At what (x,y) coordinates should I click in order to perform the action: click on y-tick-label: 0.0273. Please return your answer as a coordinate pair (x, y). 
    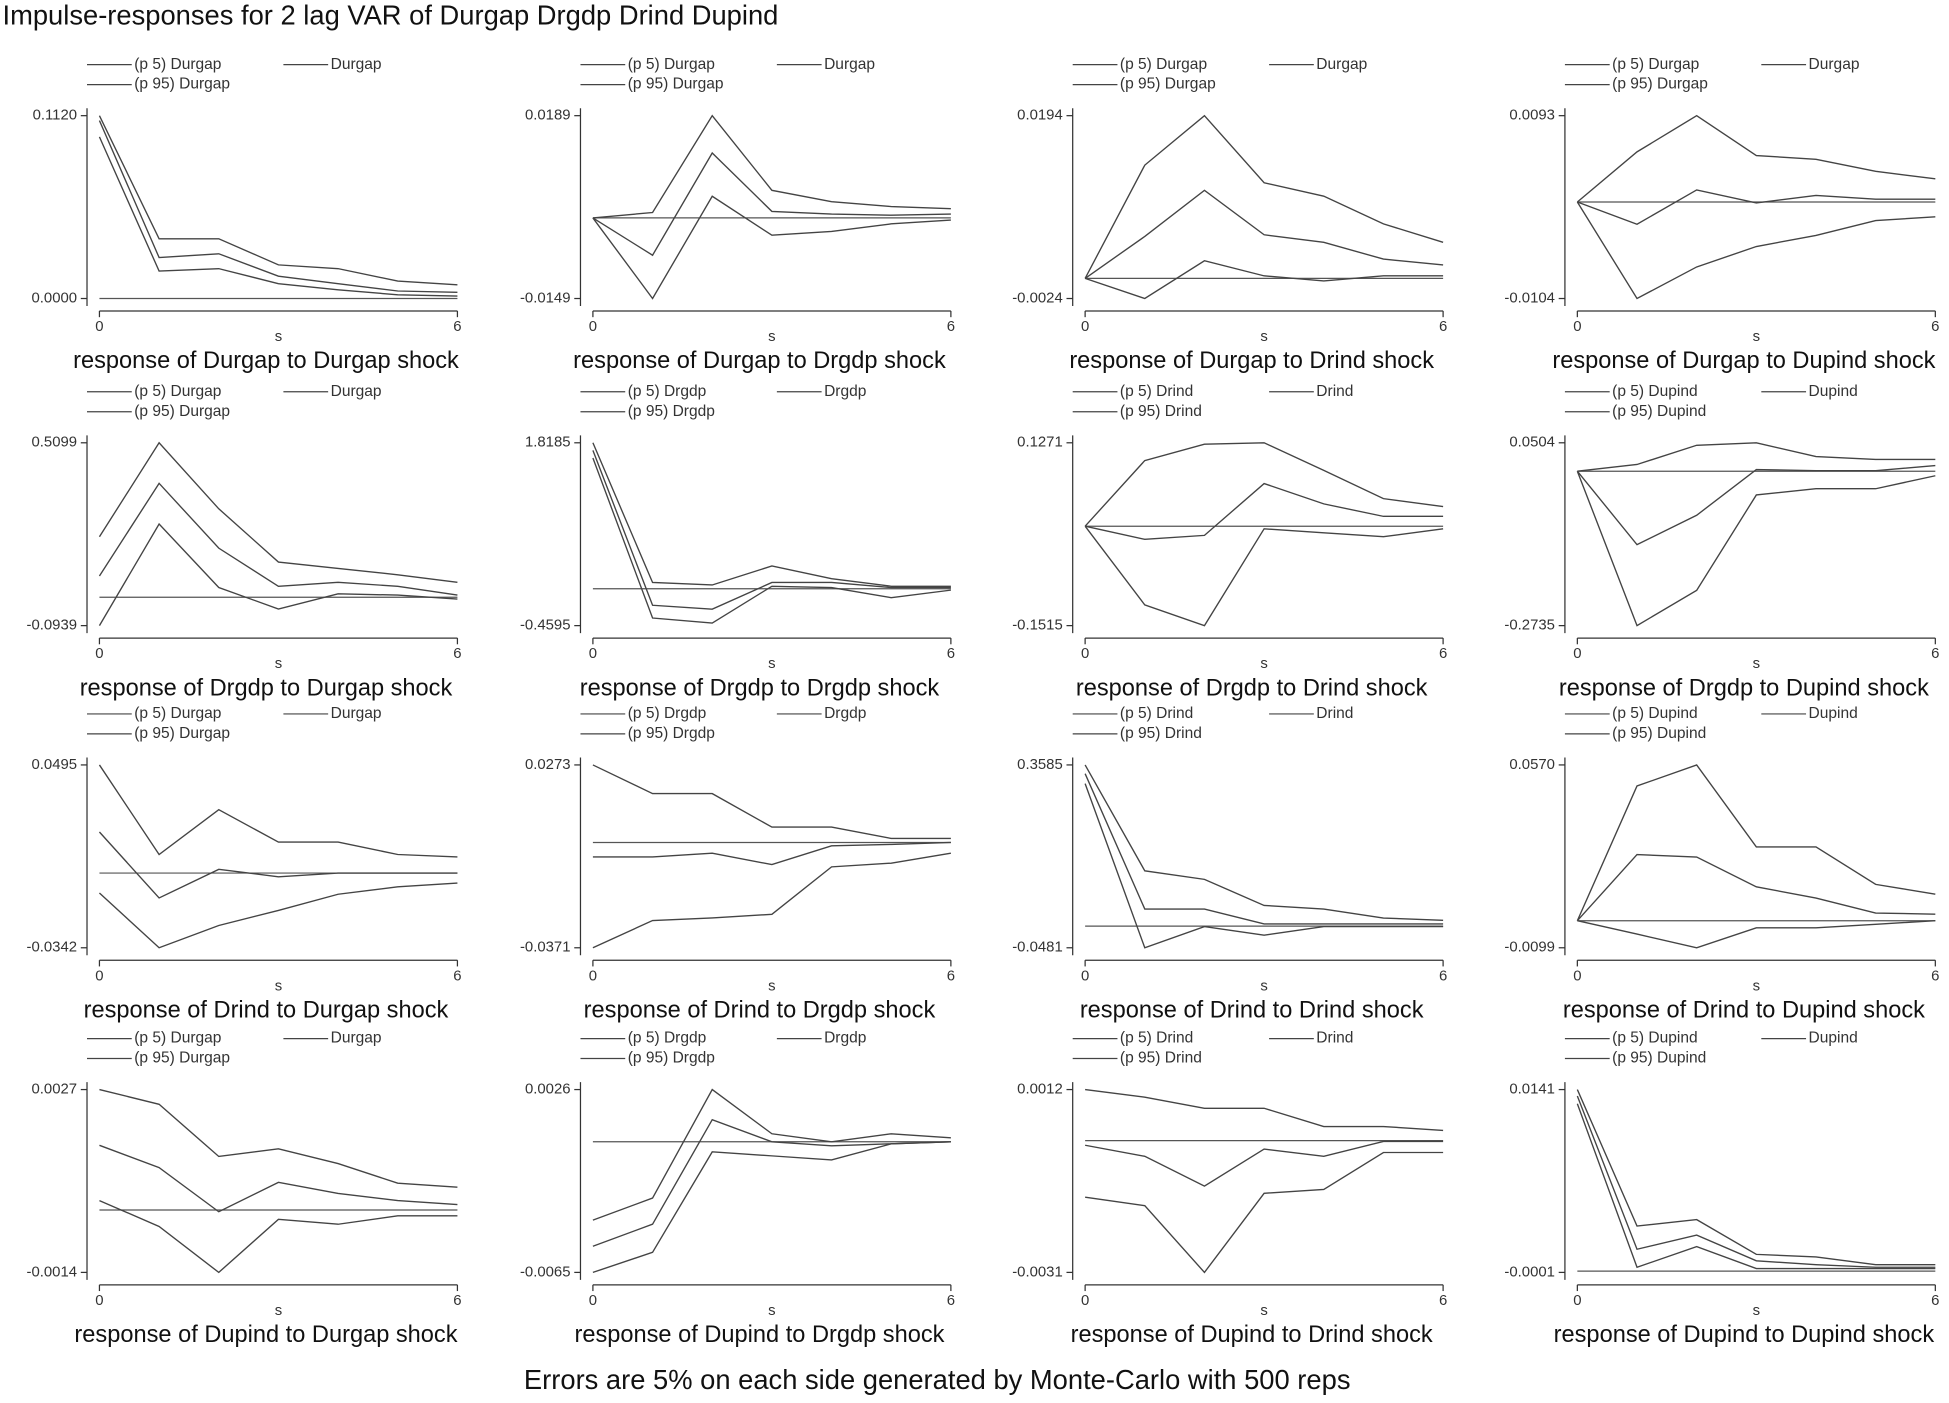
    Looking at the image, I should click on (548, 764).